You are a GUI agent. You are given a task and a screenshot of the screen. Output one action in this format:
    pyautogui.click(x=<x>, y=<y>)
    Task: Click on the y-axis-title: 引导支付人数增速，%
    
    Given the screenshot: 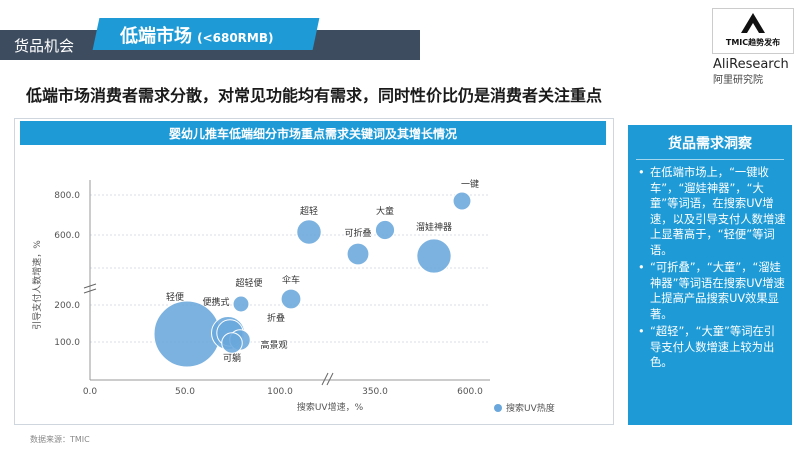 What is the action you would take?
    pyautogui.click(x=37, y=285)
    